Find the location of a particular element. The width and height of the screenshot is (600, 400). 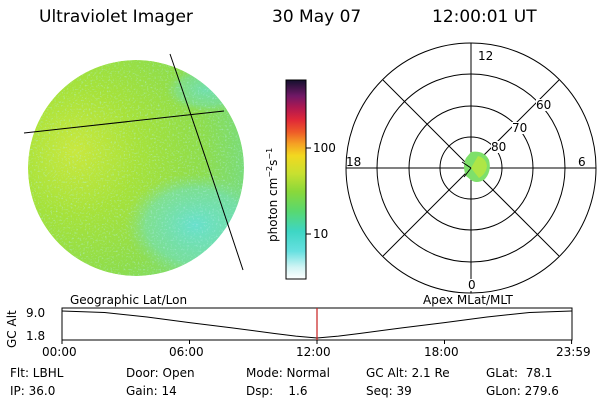

info-glat: GLat: 78.1 is located at coordinates (519, 373).